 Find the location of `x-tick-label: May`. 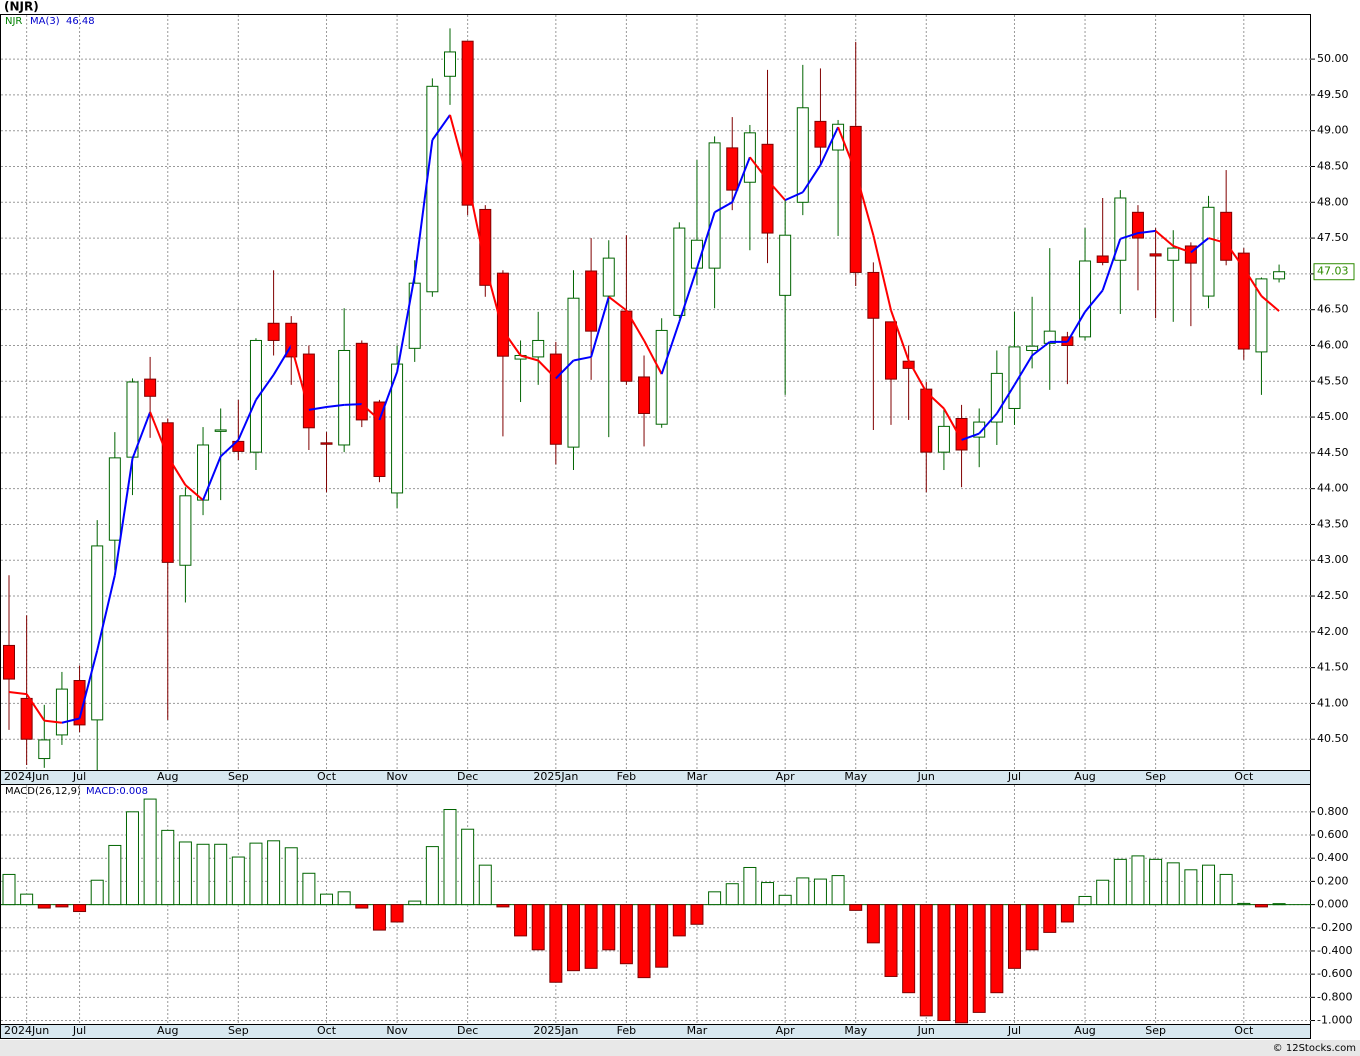

x-tick-label: May is located at coordinates (855, 1030).